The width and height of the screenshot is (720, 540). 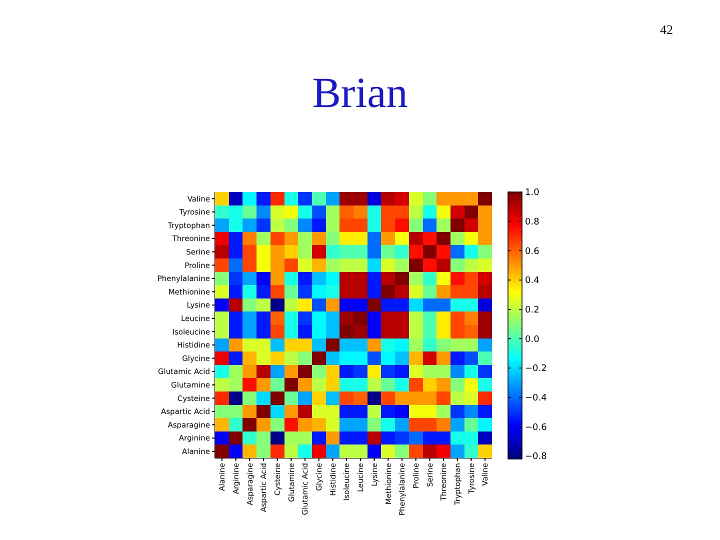 I want to click on color-bar-label: 0.8, so click(x=532, y=222).